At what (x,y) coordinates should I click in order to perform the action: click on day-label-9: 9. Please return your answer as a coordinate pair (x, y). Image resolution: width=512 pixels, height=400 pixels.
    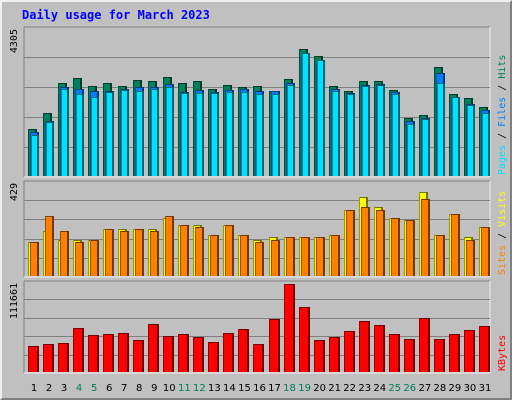
    Looking at the image, I should click on (154, 388).